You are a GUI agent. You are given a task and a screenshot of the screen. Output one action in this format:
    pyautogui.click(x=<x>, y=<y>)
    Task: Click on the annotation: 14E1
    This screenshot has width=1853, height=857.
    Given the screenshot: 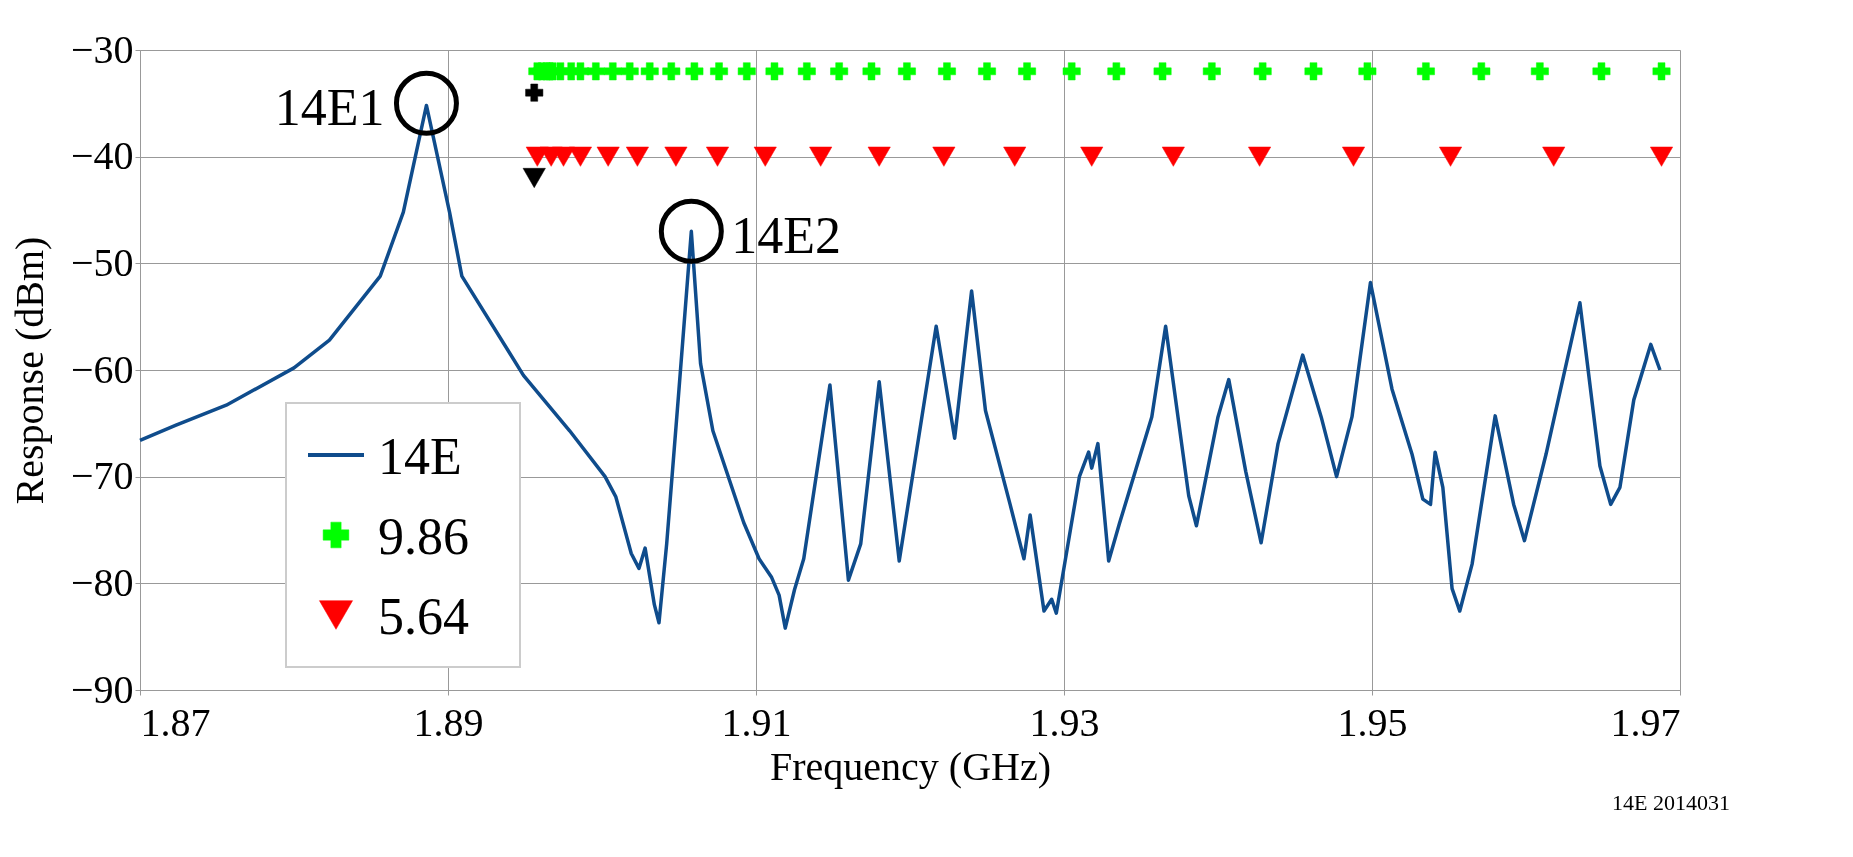 What is the action you would take?
    pyautogui.click(x=329, y=108)
    